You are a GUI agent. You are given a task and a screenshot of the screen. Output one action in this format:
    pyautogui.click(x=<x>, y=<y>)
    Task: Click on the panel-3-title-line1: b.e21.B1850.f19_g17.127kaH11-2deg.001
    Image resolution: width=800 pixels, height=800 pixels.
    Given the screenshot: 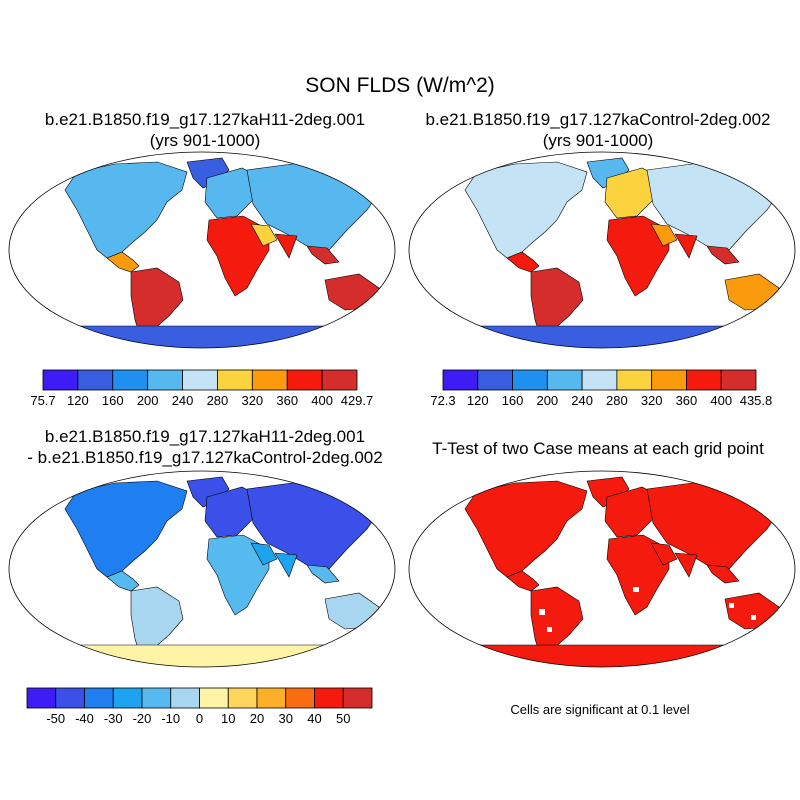 What is the action you would take?
    pyautogui.click(x=205, y=436)
    